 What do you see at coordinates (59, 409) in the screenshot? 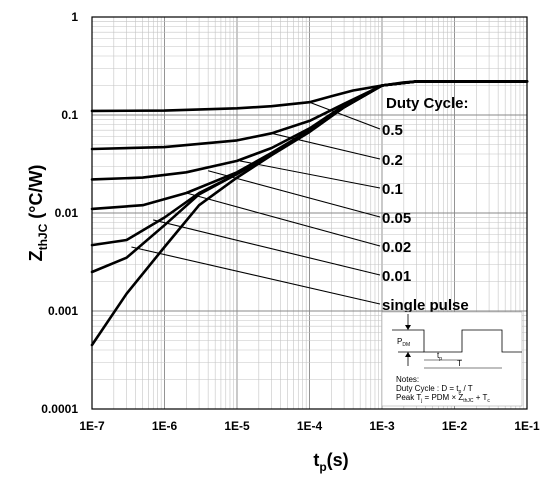
I see `y-tick-label: 0.0001` at bounding box center [59, 409].